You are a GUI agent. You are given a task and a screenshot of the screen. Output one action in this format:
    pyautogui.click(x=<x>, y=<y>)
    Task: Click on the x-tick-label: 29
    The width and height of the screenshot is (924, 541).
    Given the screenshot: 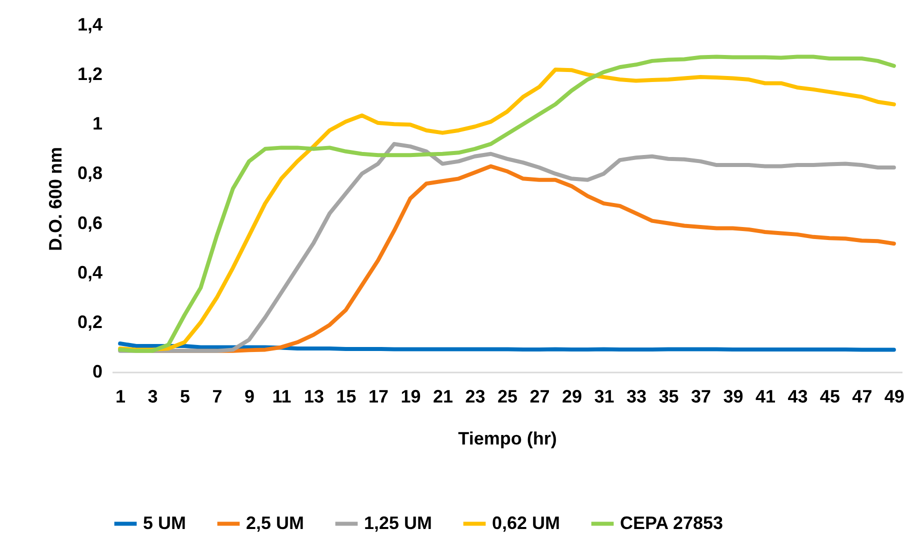 What is the action you would take?
    pyautogui.click(x=572, y=396)
    